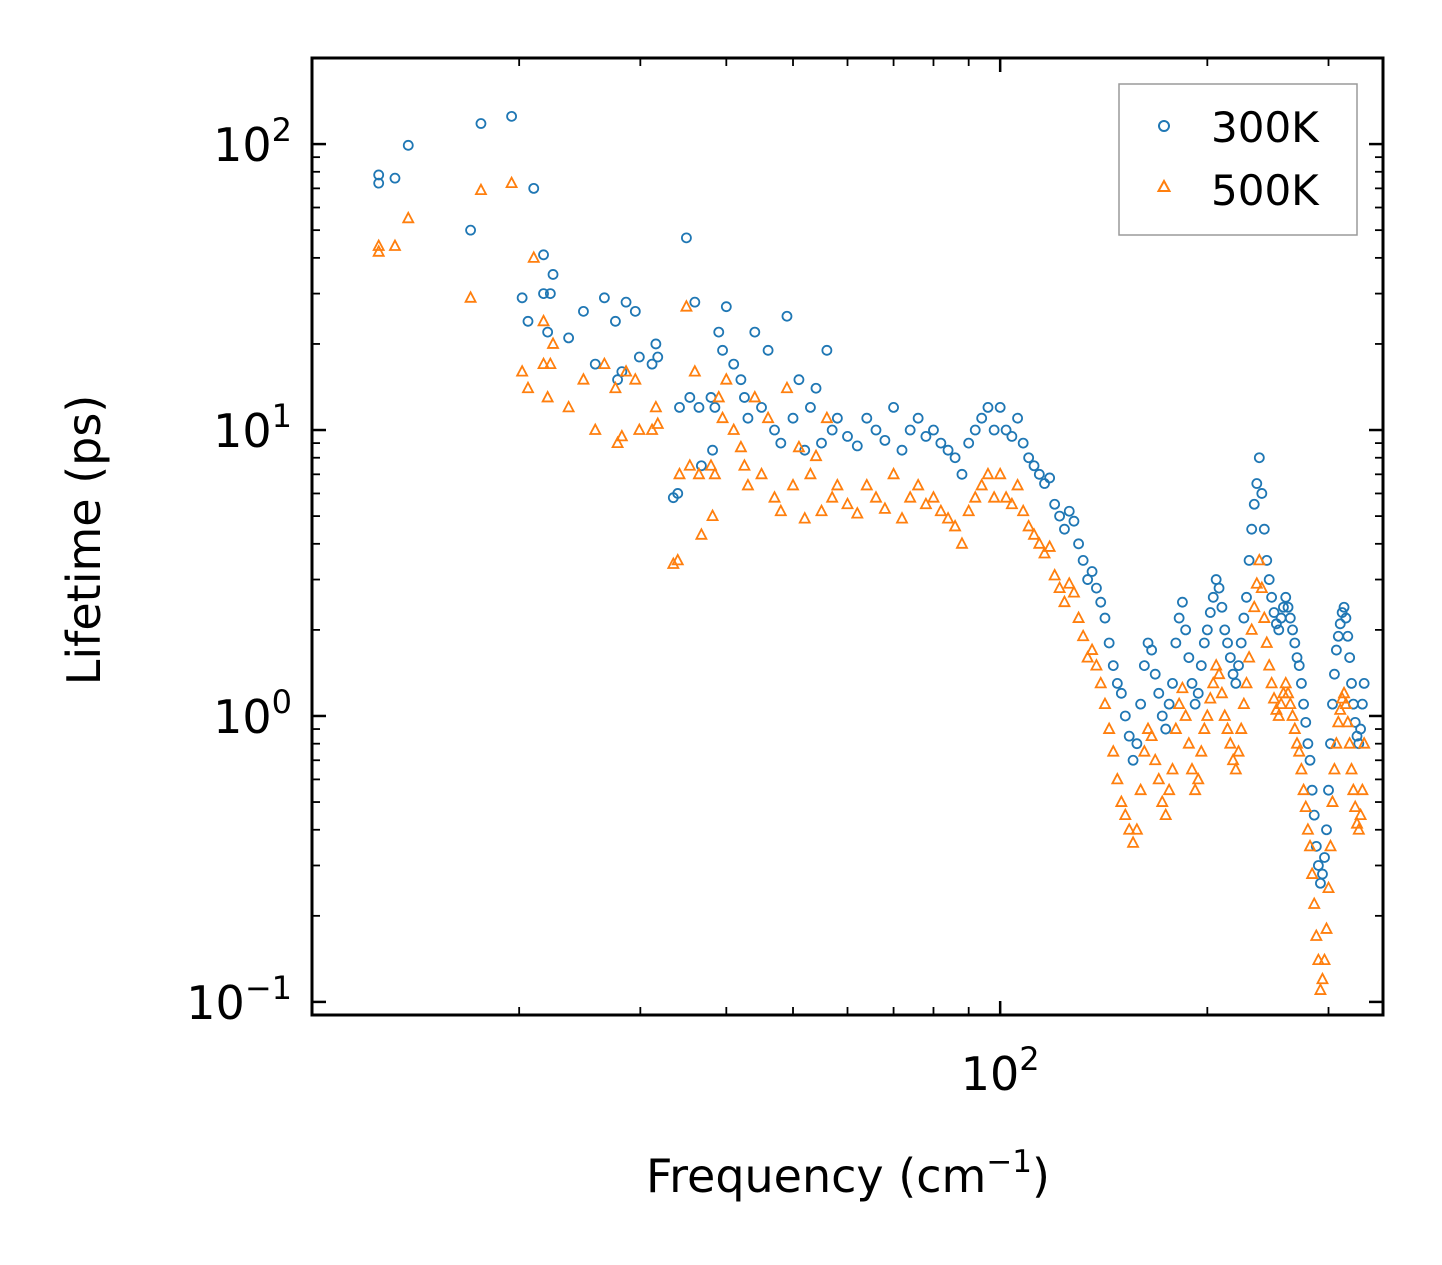  Describe the element at coordinates (1238, 159) in the screenshot. I see `legend: 300K 500K` at that location.